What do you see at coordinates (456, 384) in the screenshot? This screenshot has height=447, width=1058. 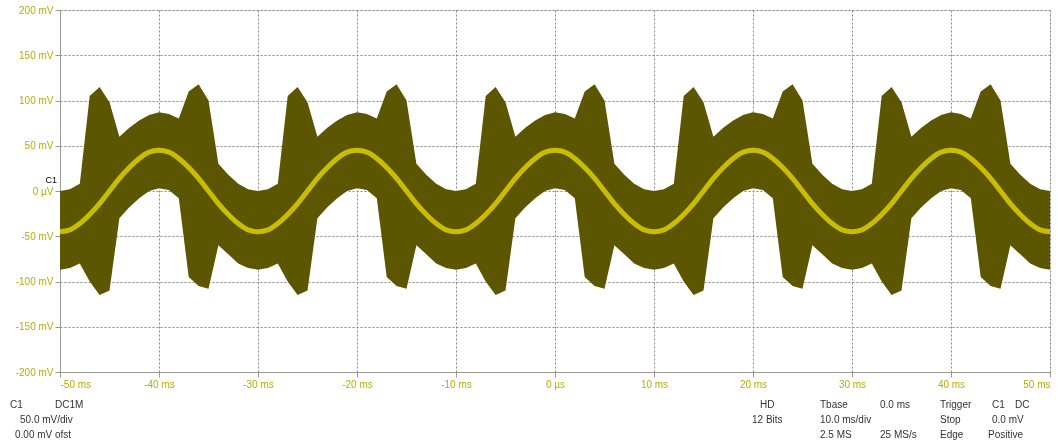 I see `x-tick-label: -10 ms` at bounding box center [456, 384].